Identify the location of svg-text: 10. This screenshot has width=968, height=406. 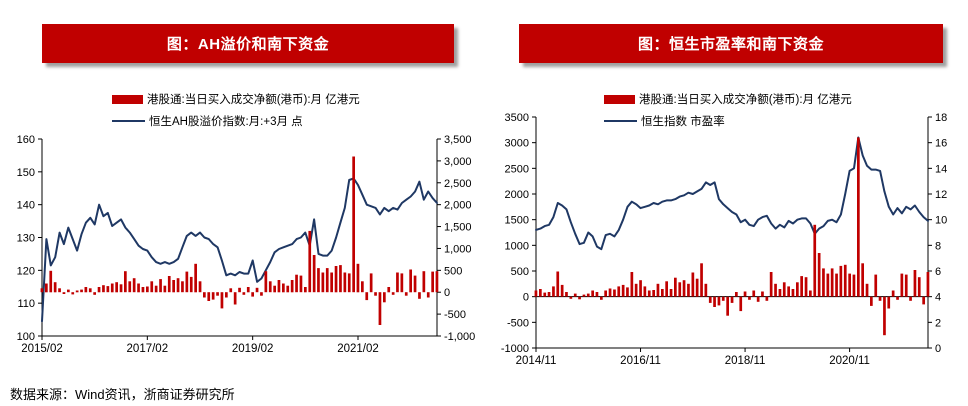
(941, 221).